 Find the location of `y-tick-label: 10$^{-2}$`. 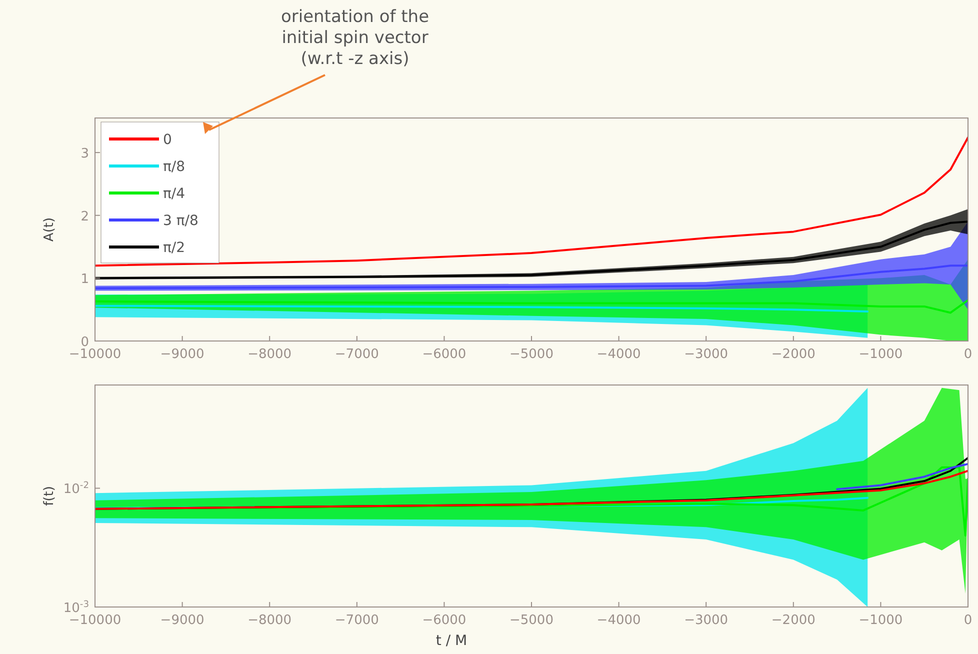

y-tick-label: 10$^{-2}$ is located at coordinates (76, 489).